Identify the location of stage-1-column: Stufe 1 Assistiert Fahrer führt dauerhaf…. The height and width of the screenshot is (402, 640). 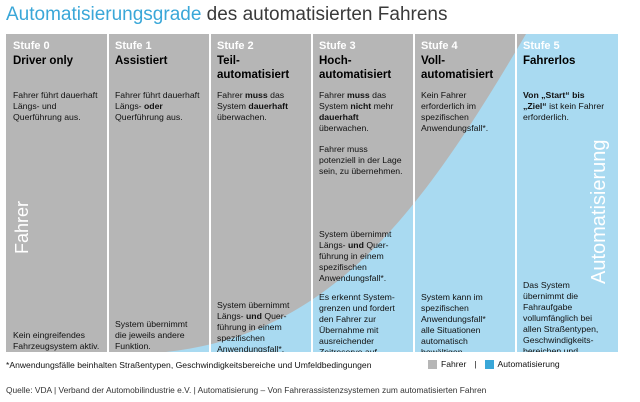
(158, 193).